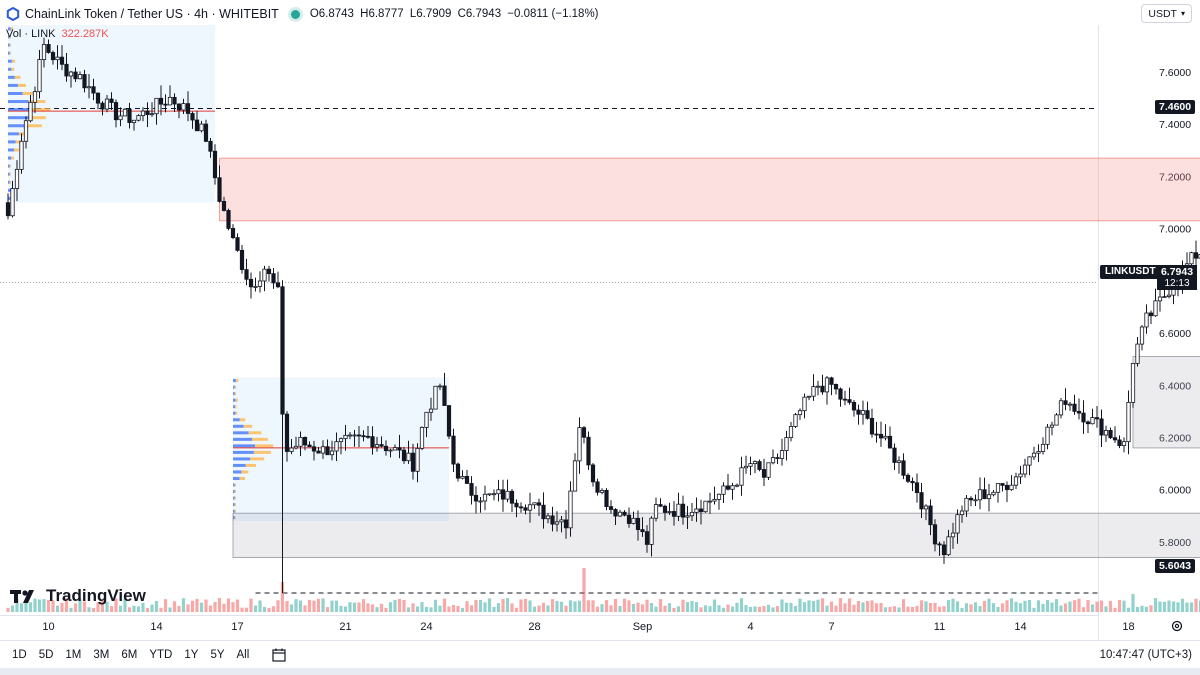 The image size is (1200, 675). What do you see at coordinates (101, 654) in the screenshot?
I see `timeframe-3m: 3M` at bounding box center [101, 654].